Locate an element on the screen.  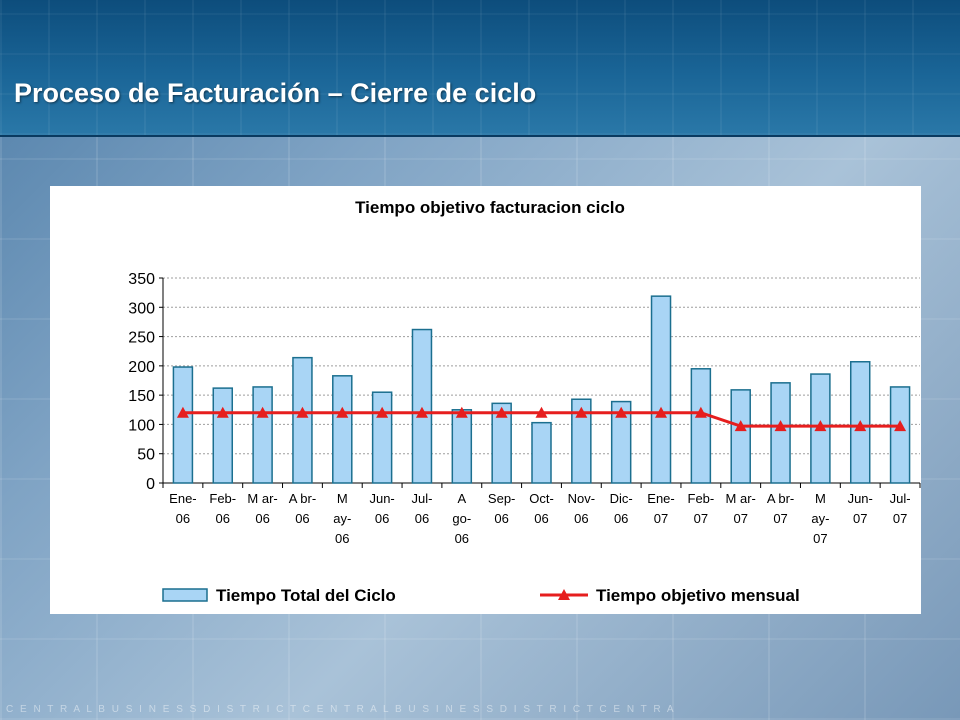
y-tick-label: 50 is located at coordinates (146, 455).